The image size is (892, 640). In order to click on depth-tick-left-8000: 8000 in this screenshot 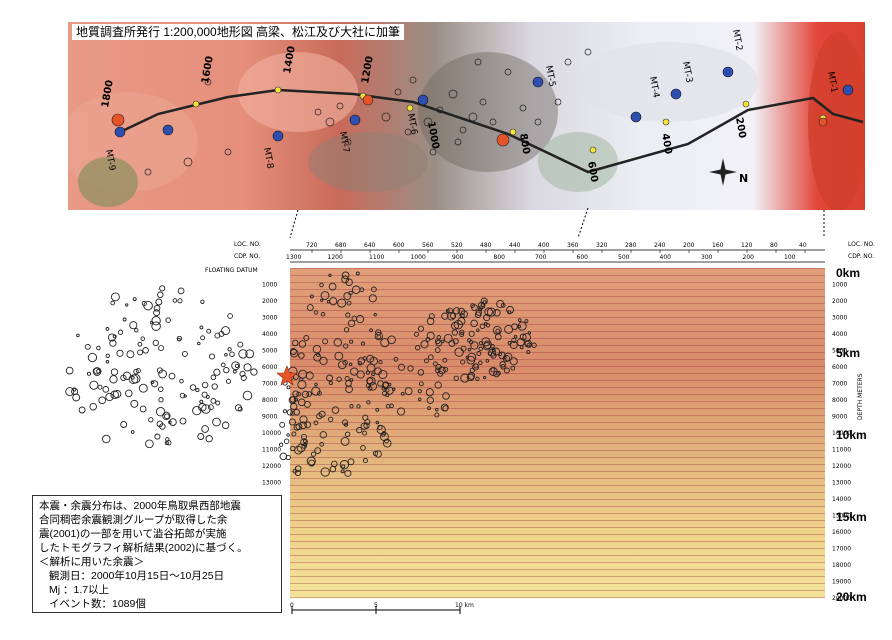, I will do `click(269, 400)`.